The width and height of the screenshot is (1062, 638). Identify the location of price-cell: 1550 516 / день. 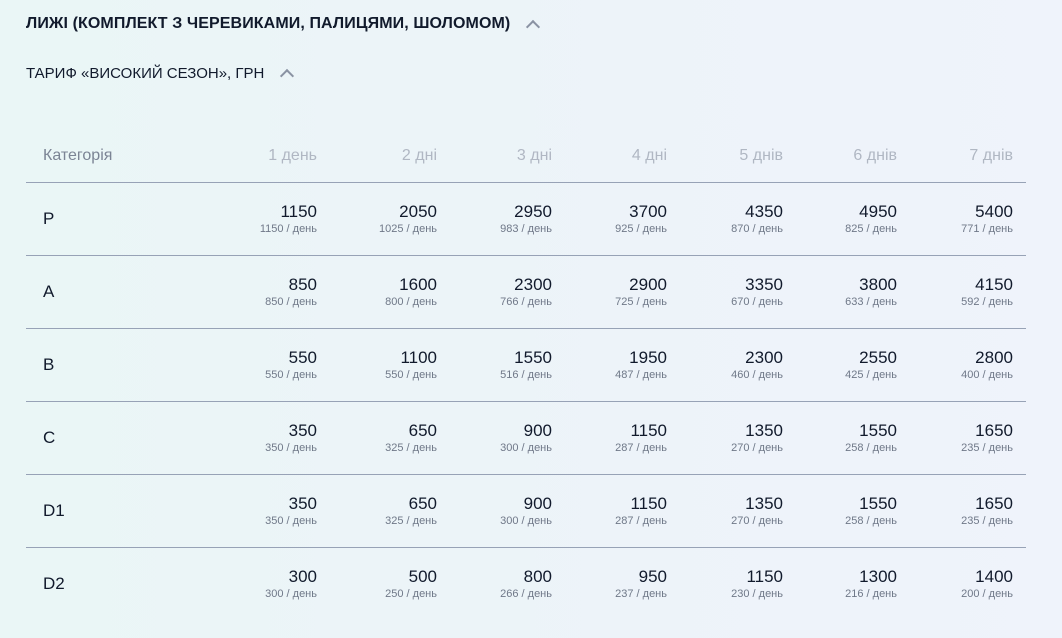
(507, 365).